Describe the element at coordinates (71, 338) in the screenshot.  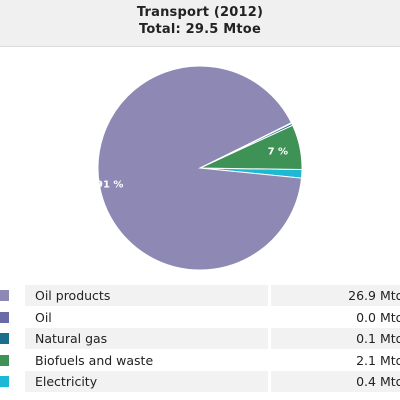
I see `legend-label: Natural gas` at that location.